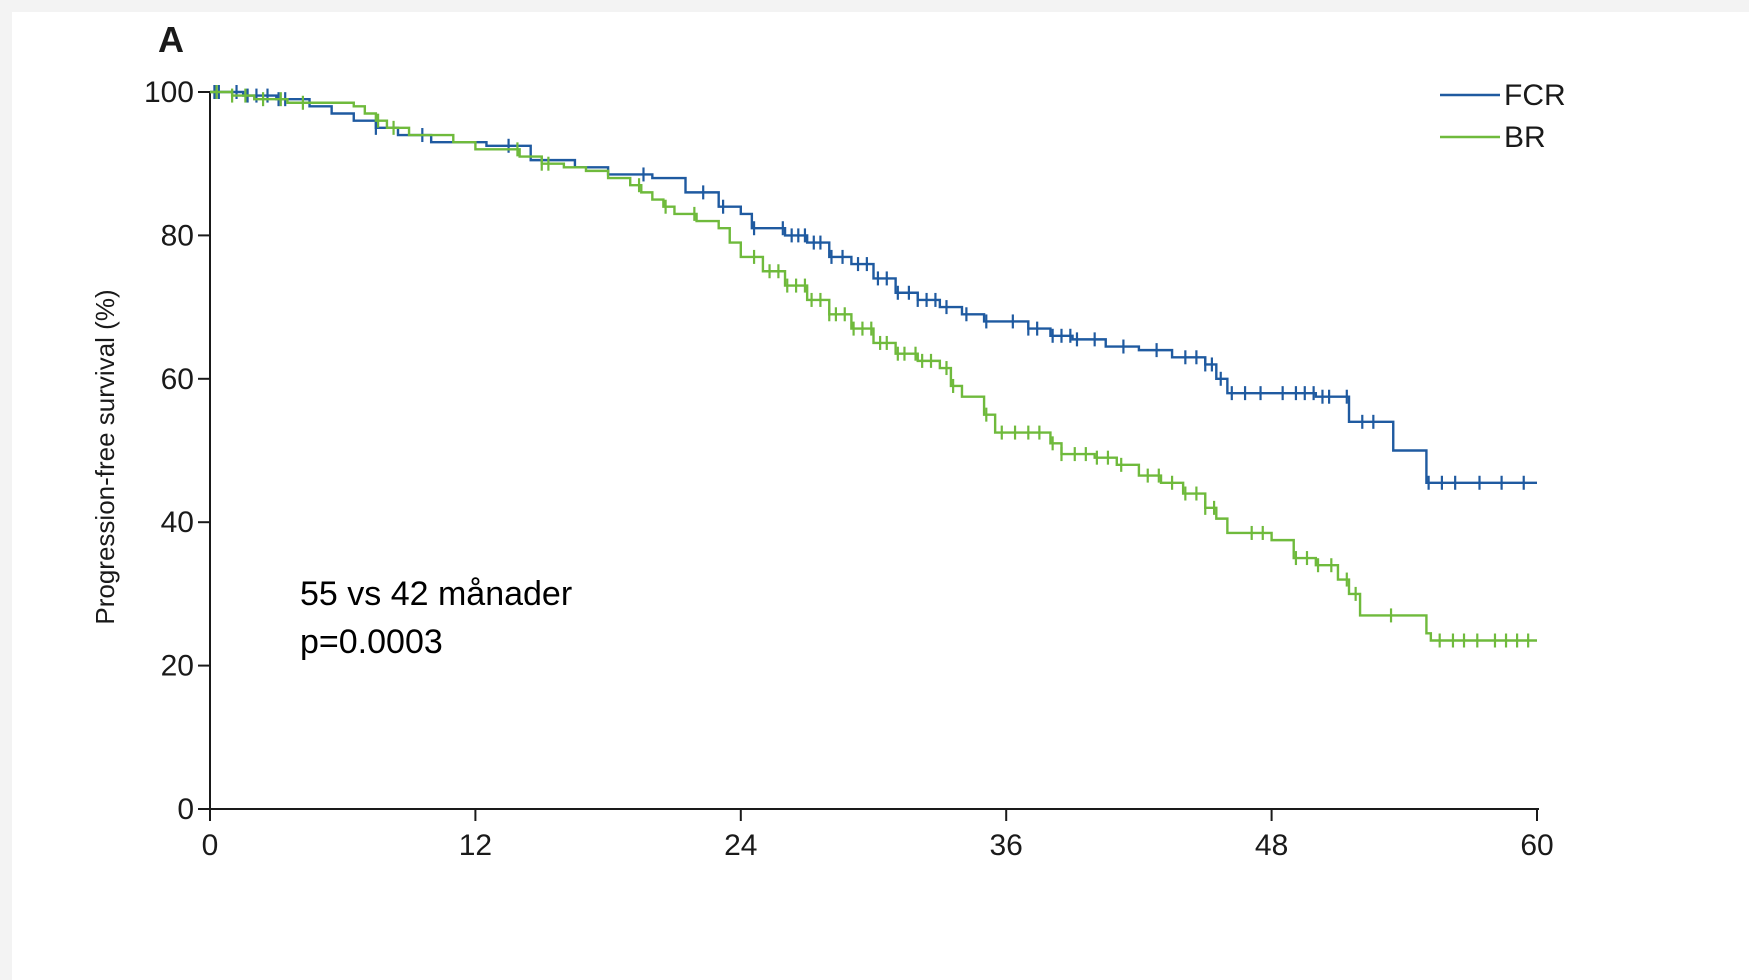 The image size is (1749, 980). Describe the element at coordinates (169, 92) in the screenshot. I see `y-tick-label: 100` at that location.